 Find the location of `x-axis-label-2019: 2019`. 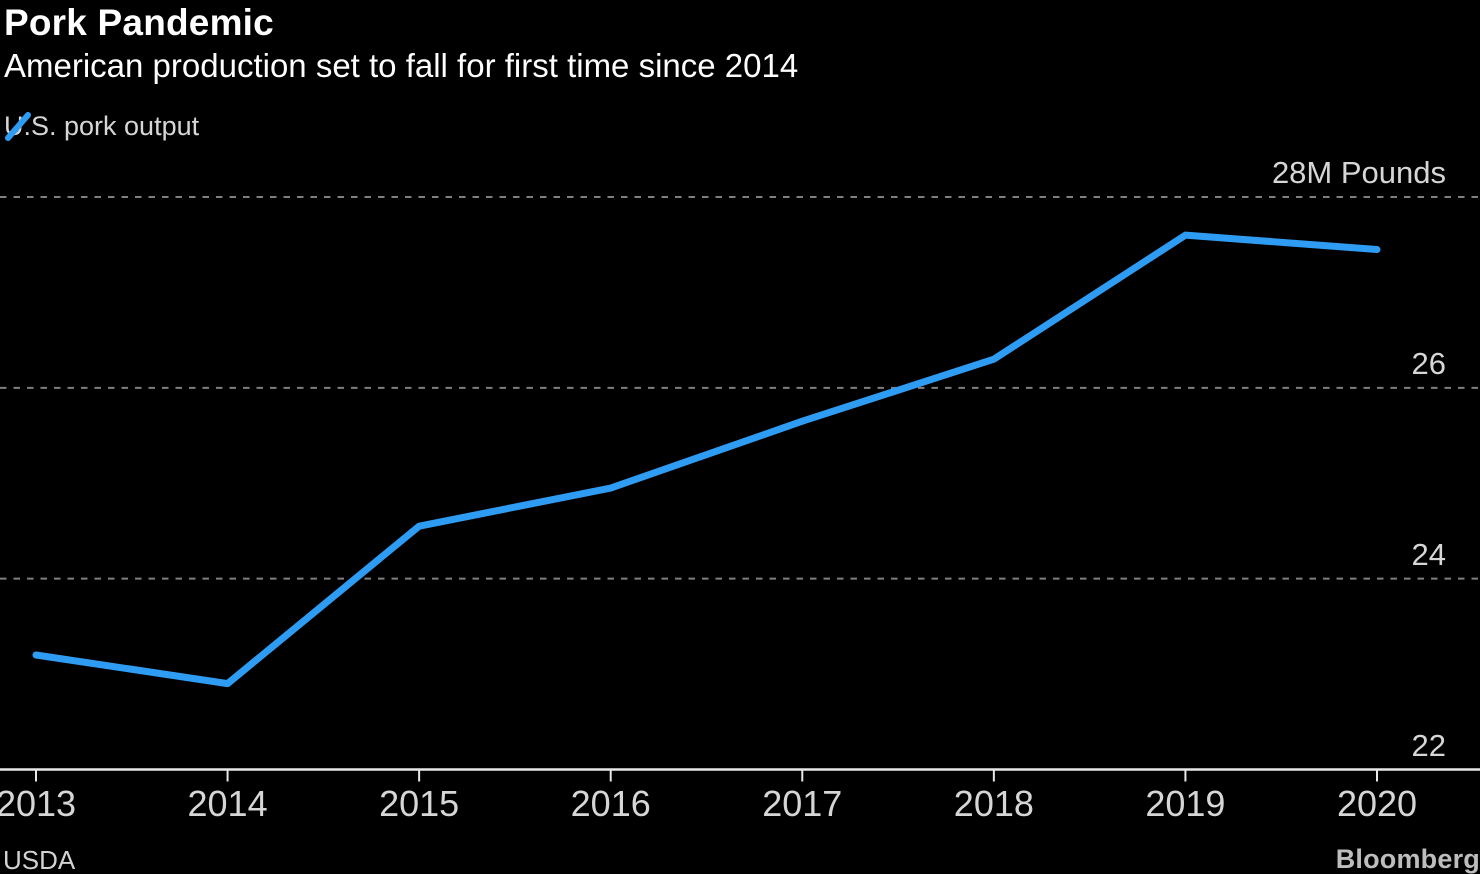

x-axis-label-2019: 2019 is located at coordinates (1185, 803).